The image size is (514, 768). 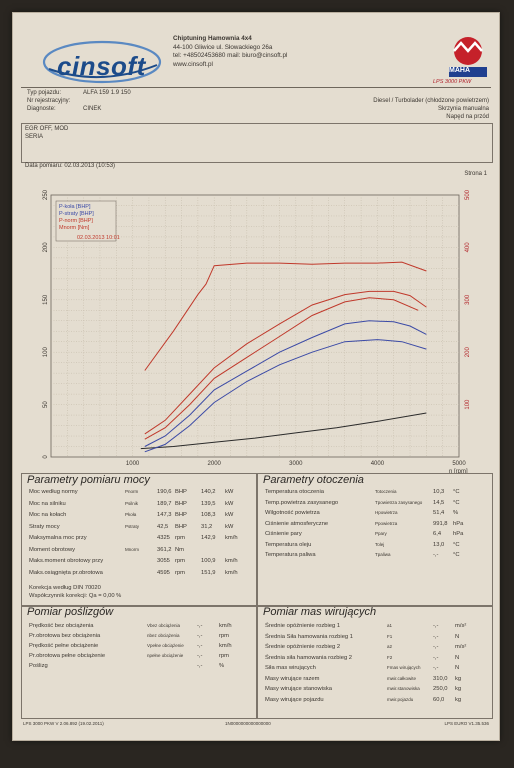 I want to click on korekcja-factor: Współczynnik korekcji: Qa = 0,00 %, so click(x=75, y=596).